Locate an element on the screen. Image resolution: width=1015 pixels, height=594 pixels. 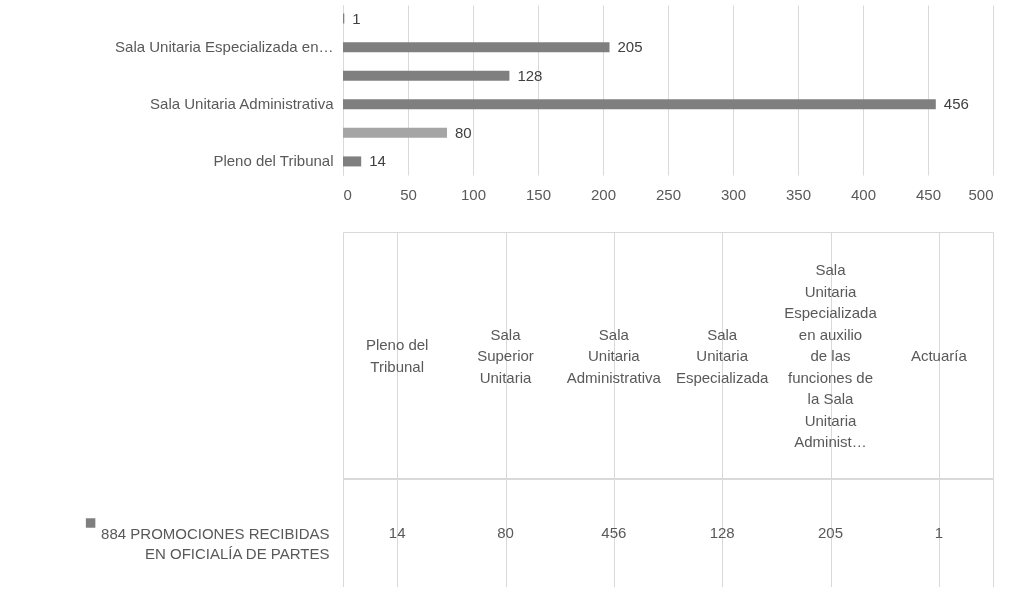
x-tick-label: 300 is located at coordinates (733, 194).